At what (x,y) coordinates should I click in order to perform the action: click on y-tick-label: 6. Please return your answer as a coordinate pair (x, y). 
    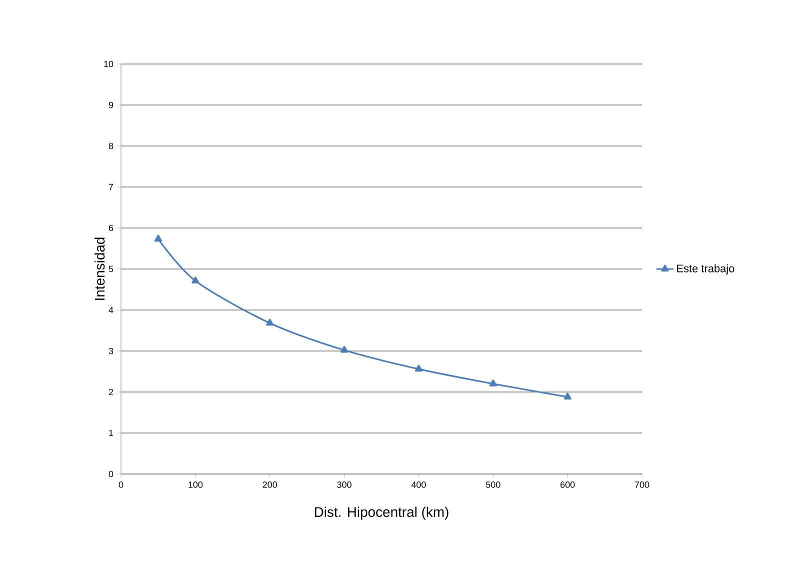
    Looking at the image, I should click on (111, 228).